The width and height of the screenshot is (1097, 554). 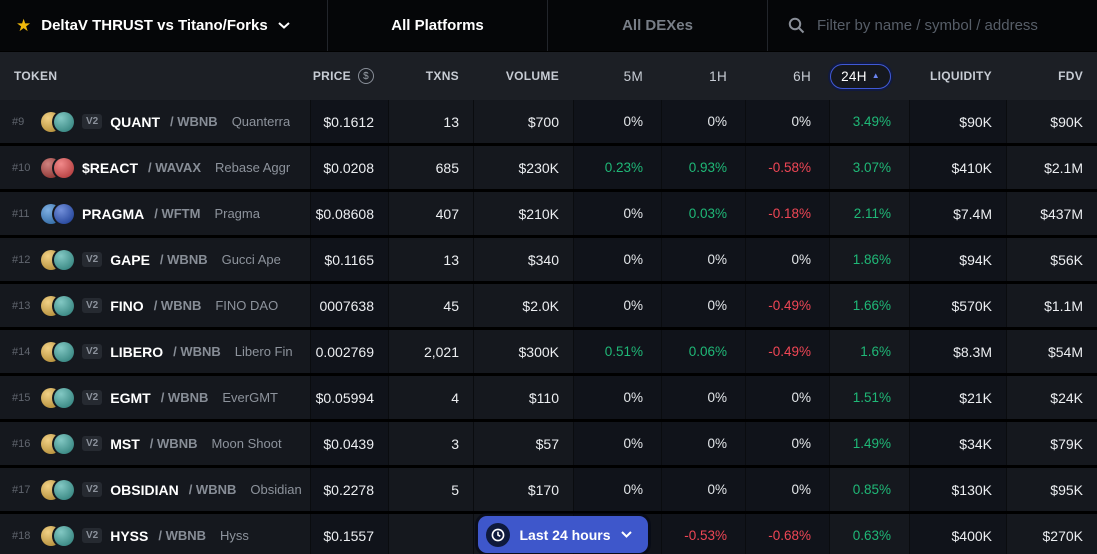 I want to click on token-cell: #10 $REACT WAVAX Rebase Aggr, so click(x=155, y=167).